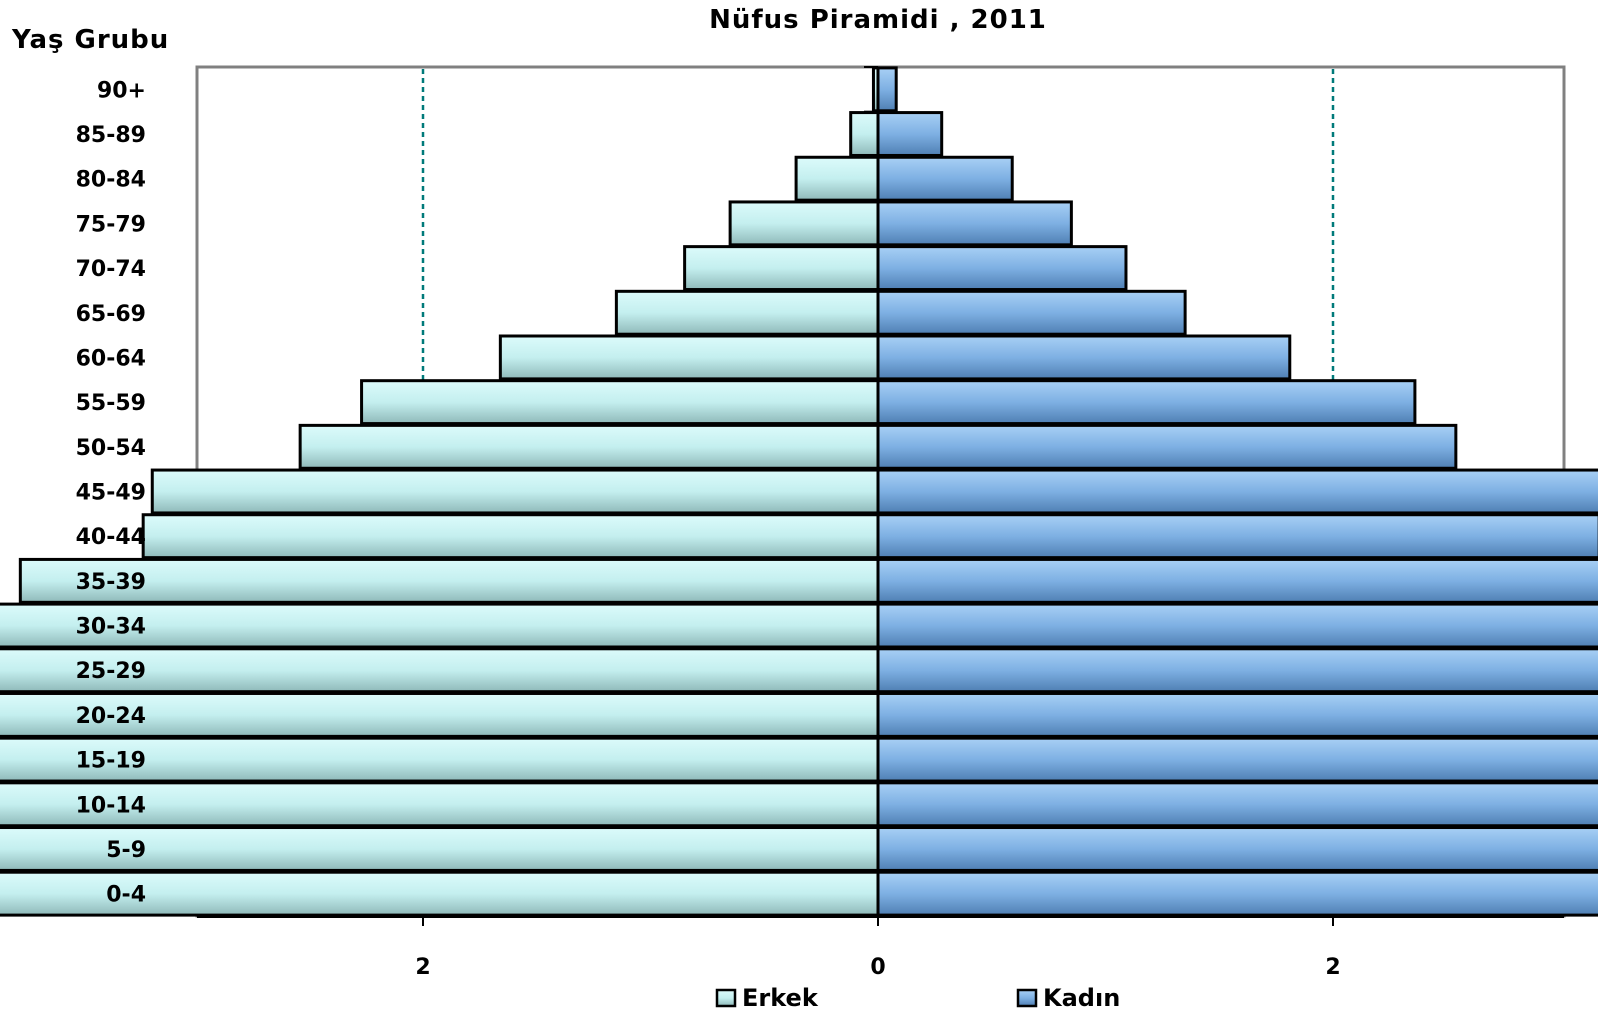 The width and height of the screenshot is (1598, 1029). What do you see at coordinates (111, 269) in the screenshot?
I see `category-label: 70-74` at bounding box center [111, 269].